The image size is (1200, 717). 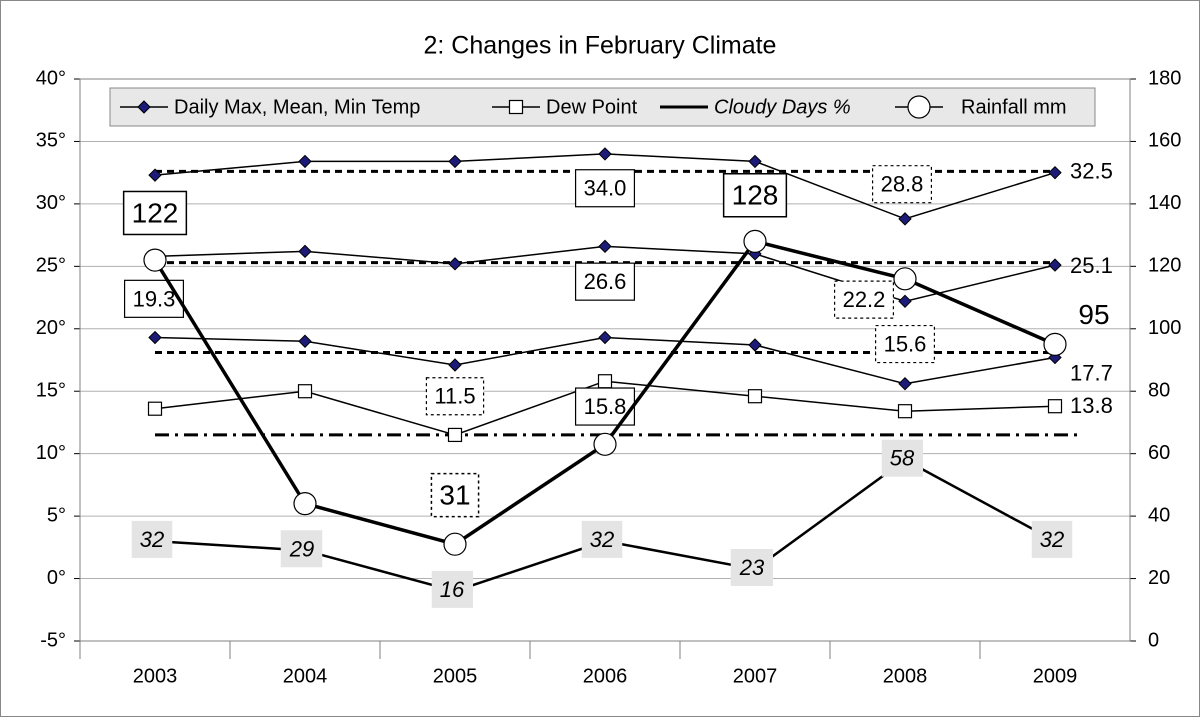 What do you see at coordinates (51, 391) in the screenshot?
I see `y-tick-label: 15°` at bounding box center [51, 391].